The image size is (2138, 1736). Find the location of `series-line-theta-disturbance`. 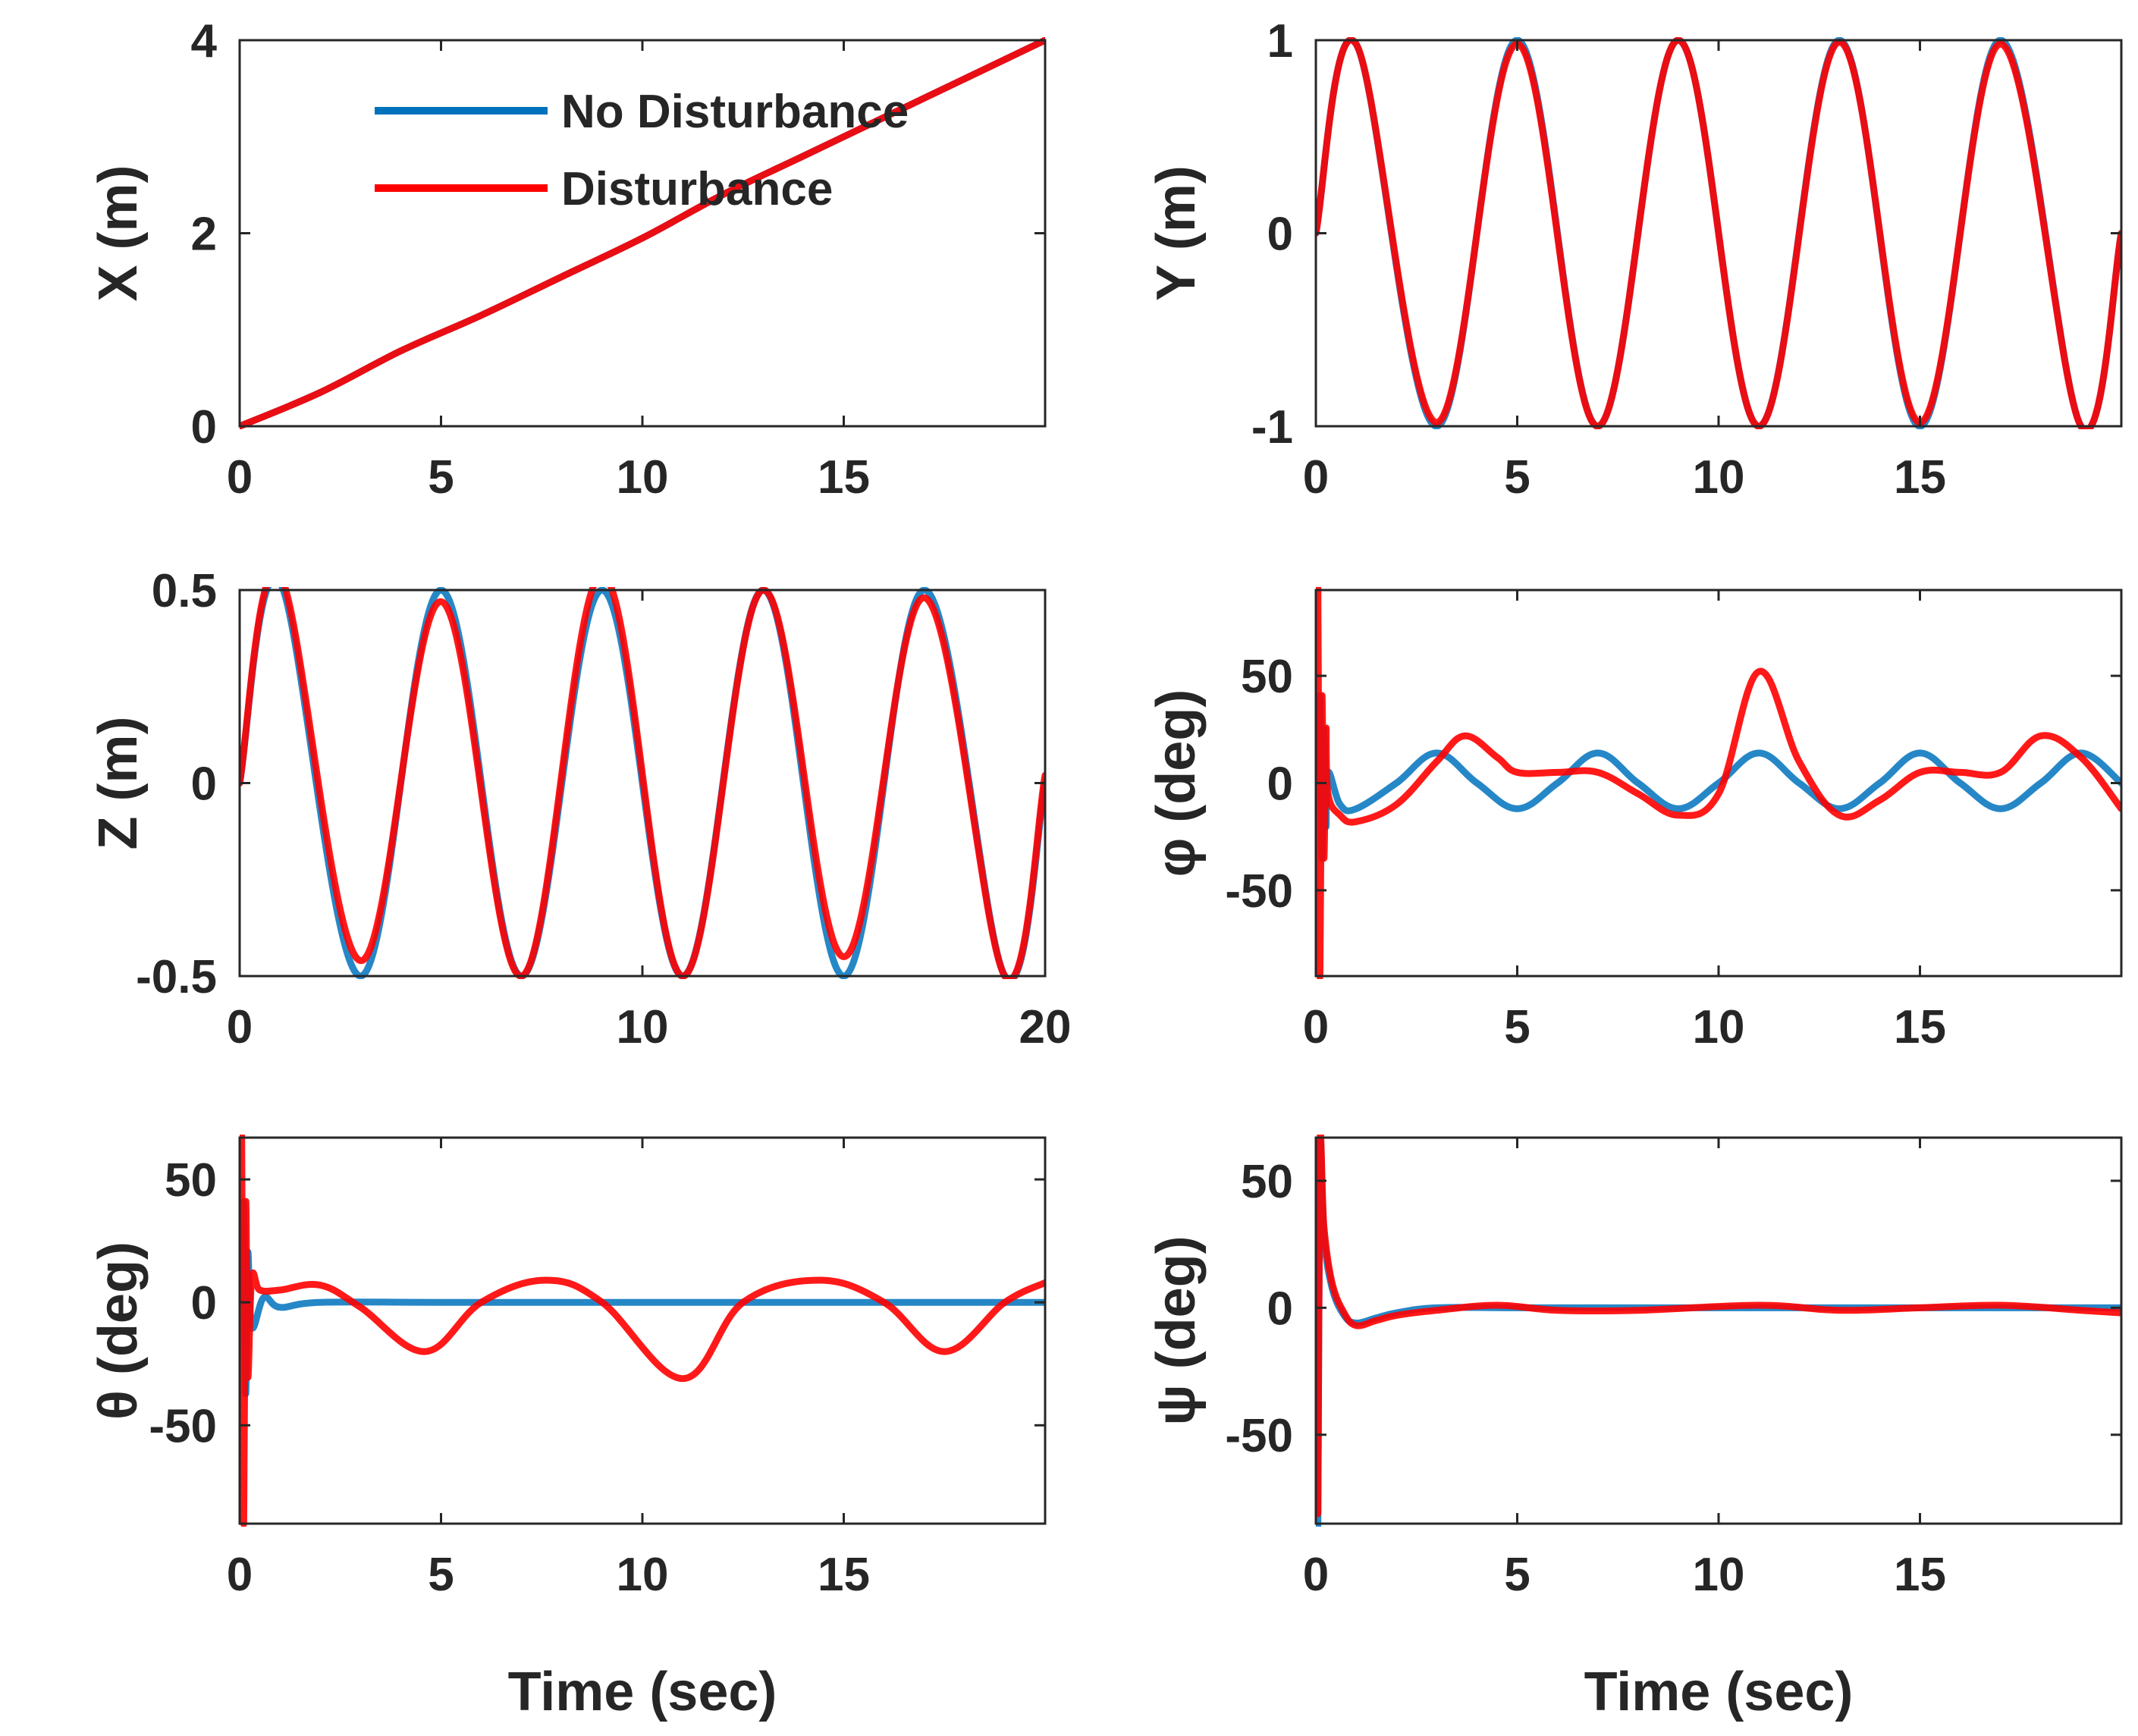

series-line-theta-disturbance is located at coordinates (642, 1331).